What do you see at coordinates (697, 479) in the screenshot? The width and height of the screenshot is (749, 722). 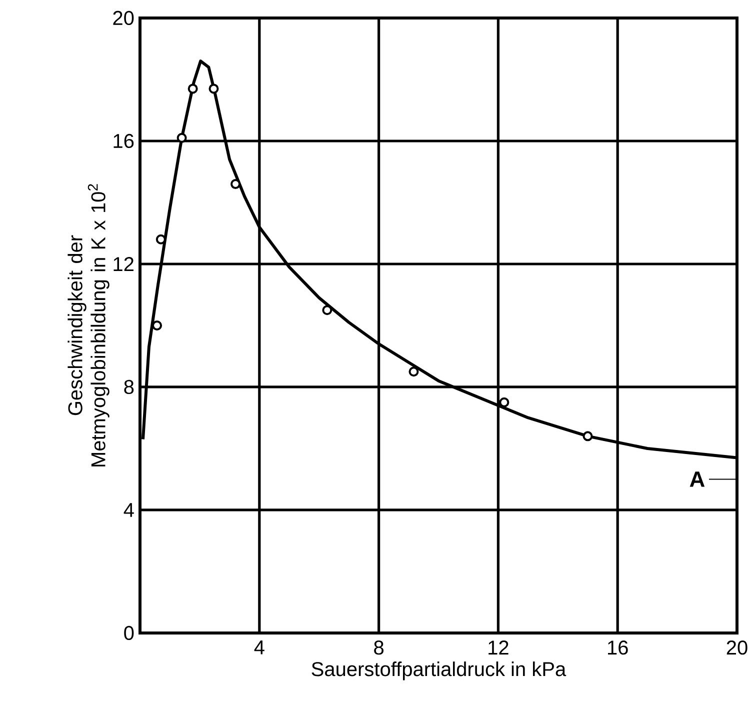 I see `annotation: A` at bounding box center [697, 479].